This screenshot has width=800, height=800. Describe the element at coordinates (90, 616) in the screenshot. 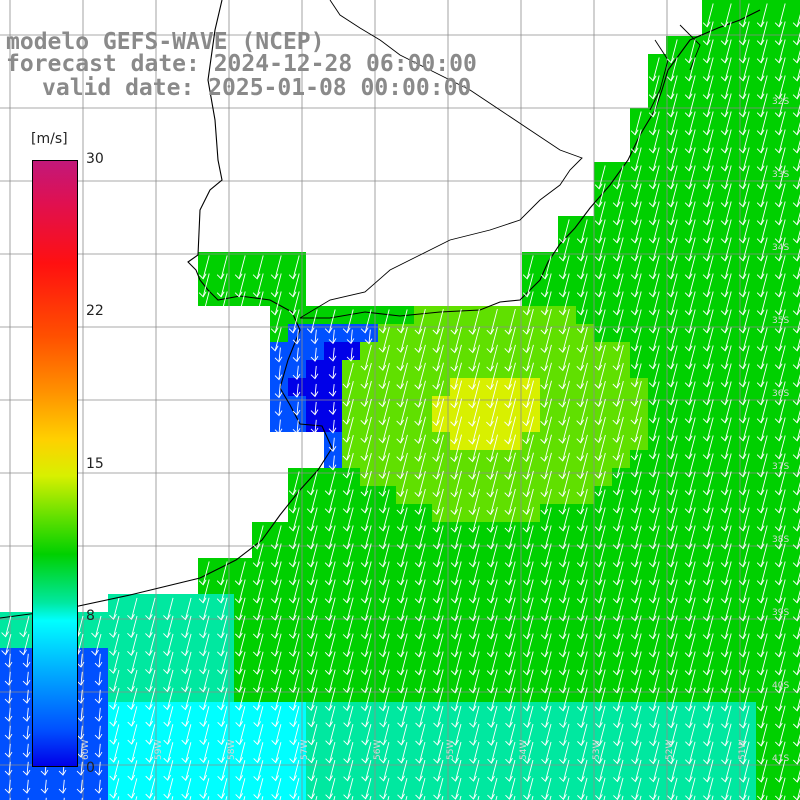

I see `colorbar-tick-8: 8` at that location.